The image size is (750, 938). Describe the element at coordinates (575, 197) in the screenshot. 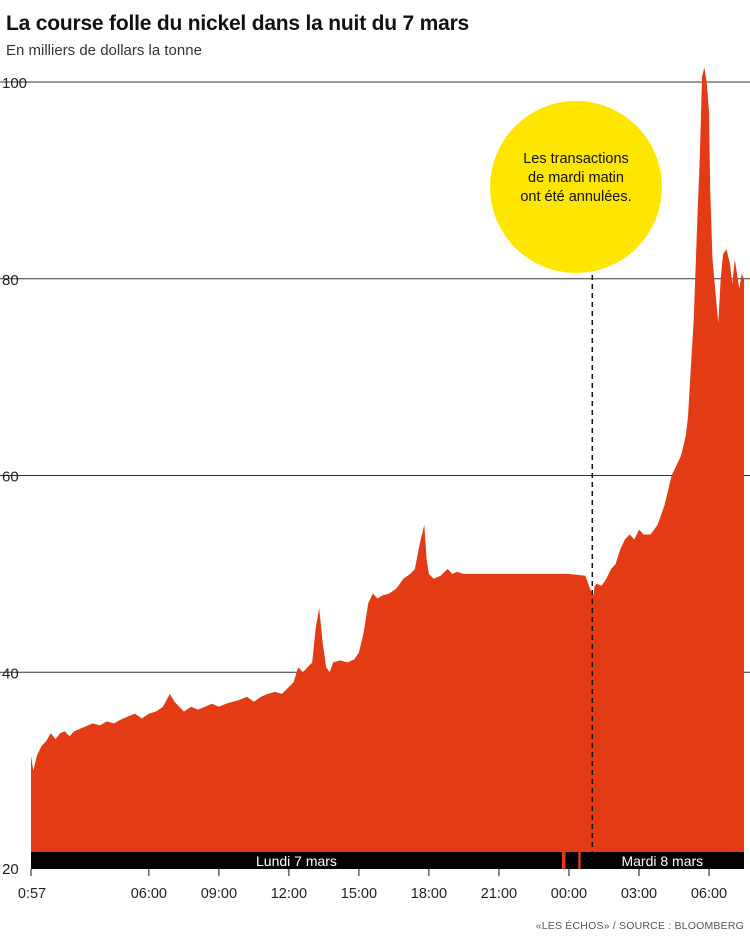

I see `annotation-text-line: ont été annulées.` at that location.